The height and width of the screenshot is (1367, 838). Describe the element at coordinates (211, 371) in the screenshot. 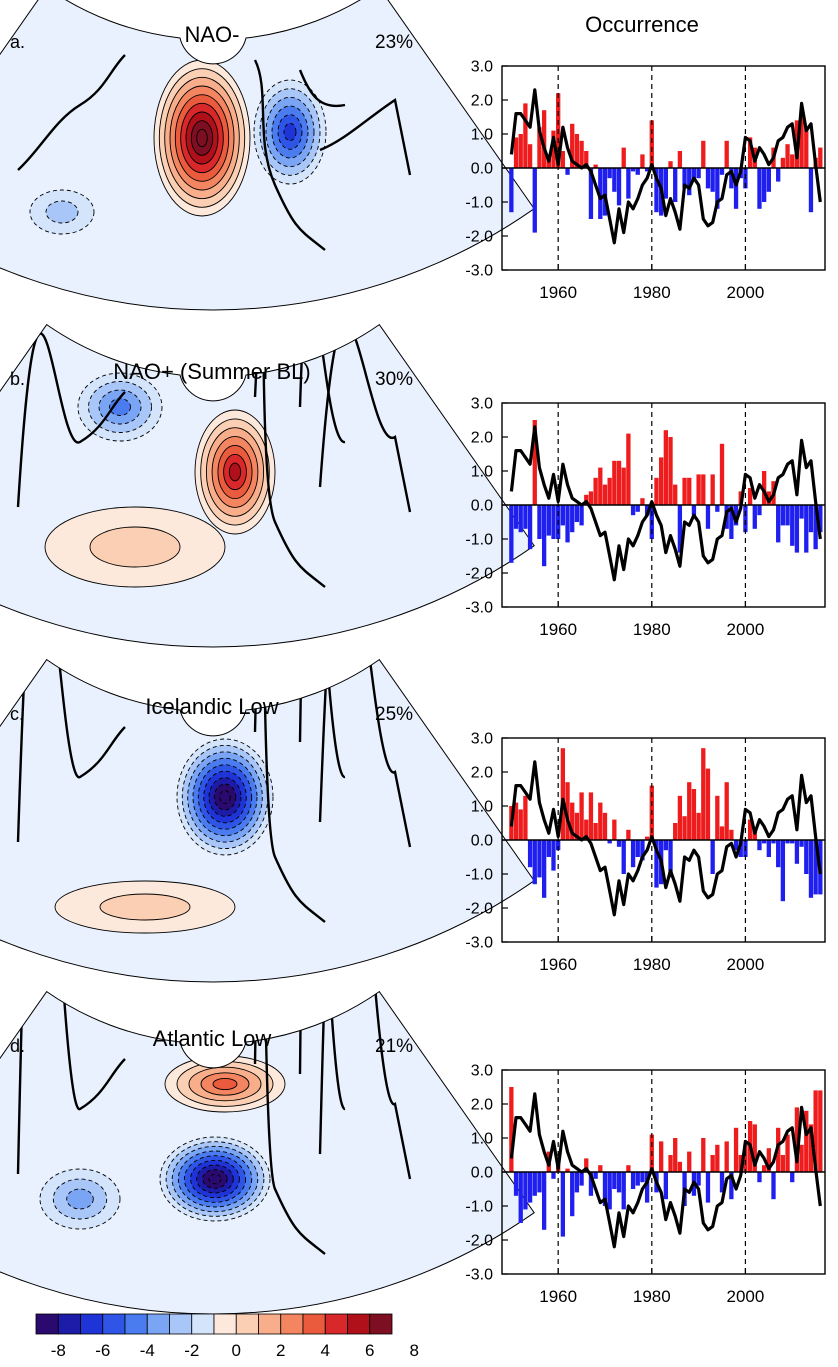

I see `panel-title: NAO+ (Summer BL)` at that location.